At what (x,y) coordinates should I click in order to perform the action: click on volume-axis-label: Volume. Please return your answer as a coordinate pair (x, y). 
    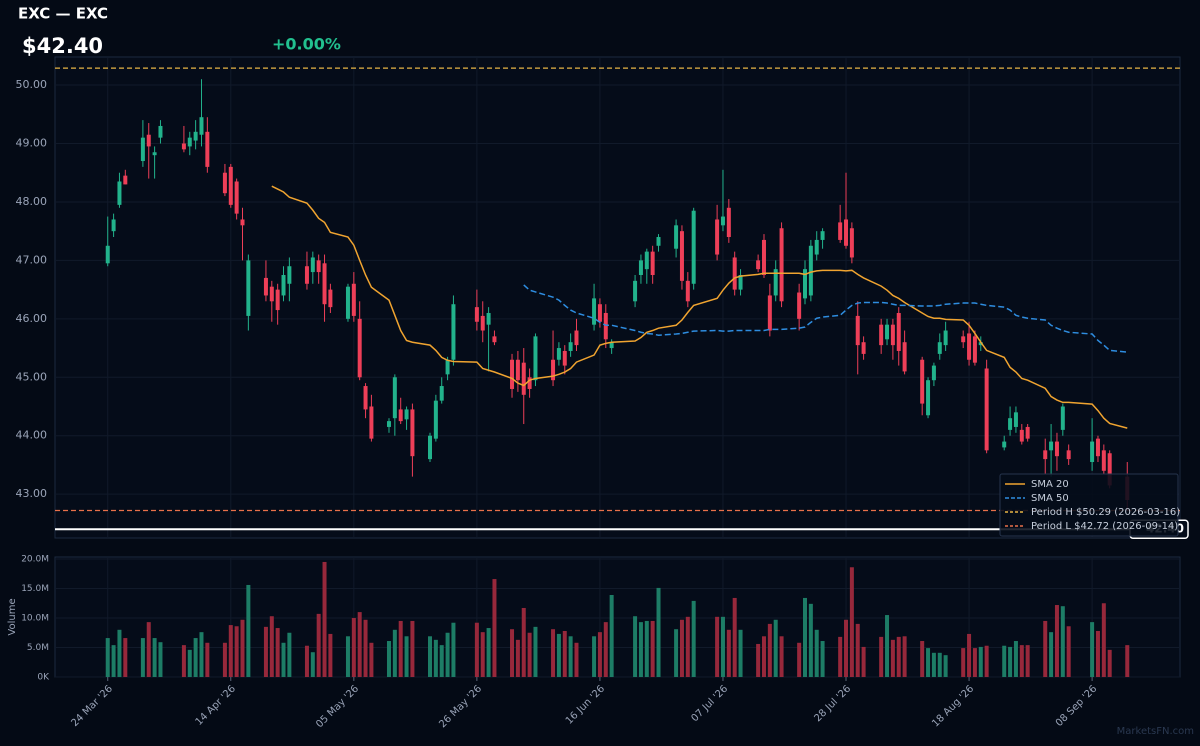
    Looking at the image, I should click on (12, 616).